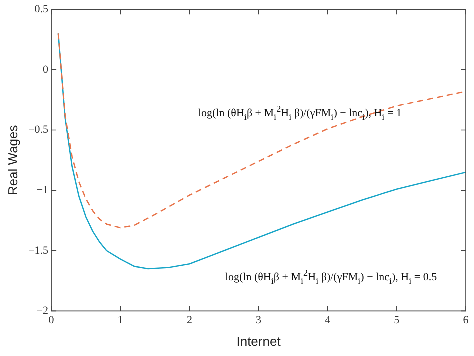  Describe the element at coordinates (46, 70) in the screenshot. I see `y-tick-label: 0` at that location.